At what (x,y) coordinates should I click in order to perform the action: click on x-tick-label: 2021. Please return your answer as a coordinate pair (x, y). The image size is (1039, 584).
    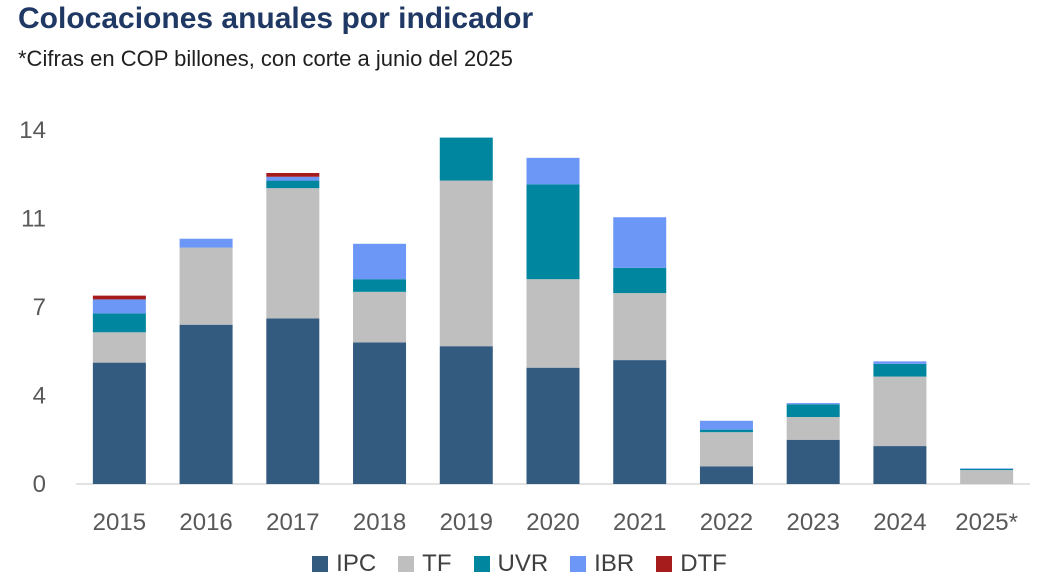
    Looking at the image, I should click on (639, 522).